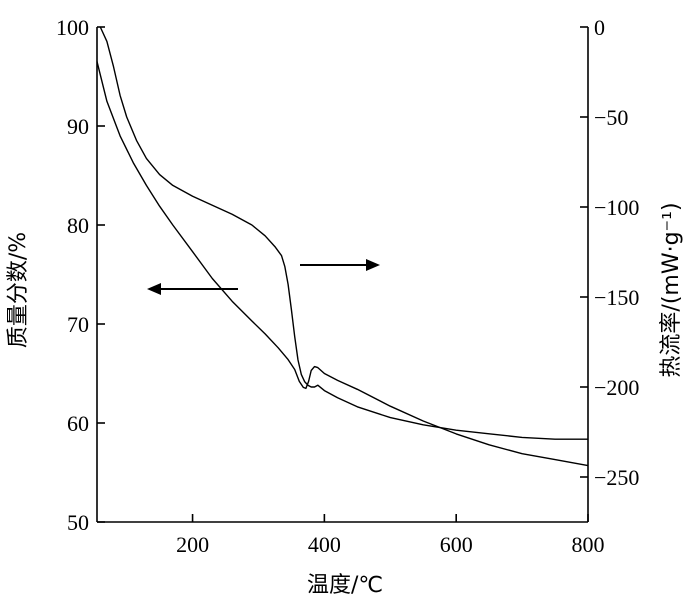  What do you see at coordinates (78, 324) in the screenshot?
I see `y-left-tick-label: 70` at bounding box center [78, 324].